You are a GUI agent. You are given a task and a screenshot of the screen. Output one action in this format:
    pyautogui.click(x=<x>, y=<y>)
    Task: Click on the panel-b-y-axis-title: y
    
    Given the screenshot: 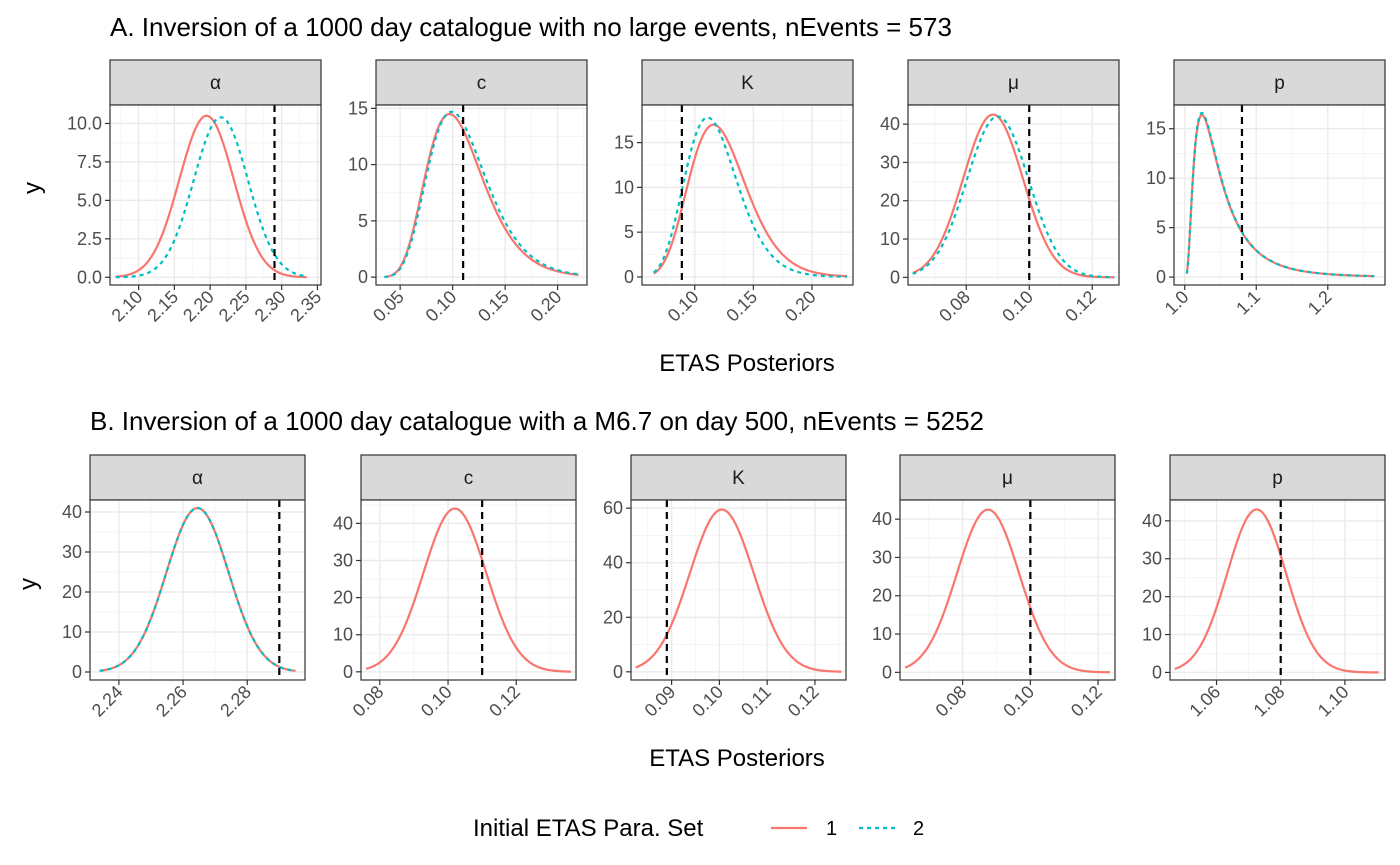 What is the action you would take?
    pyautogui.click(x=28, y=584)
    